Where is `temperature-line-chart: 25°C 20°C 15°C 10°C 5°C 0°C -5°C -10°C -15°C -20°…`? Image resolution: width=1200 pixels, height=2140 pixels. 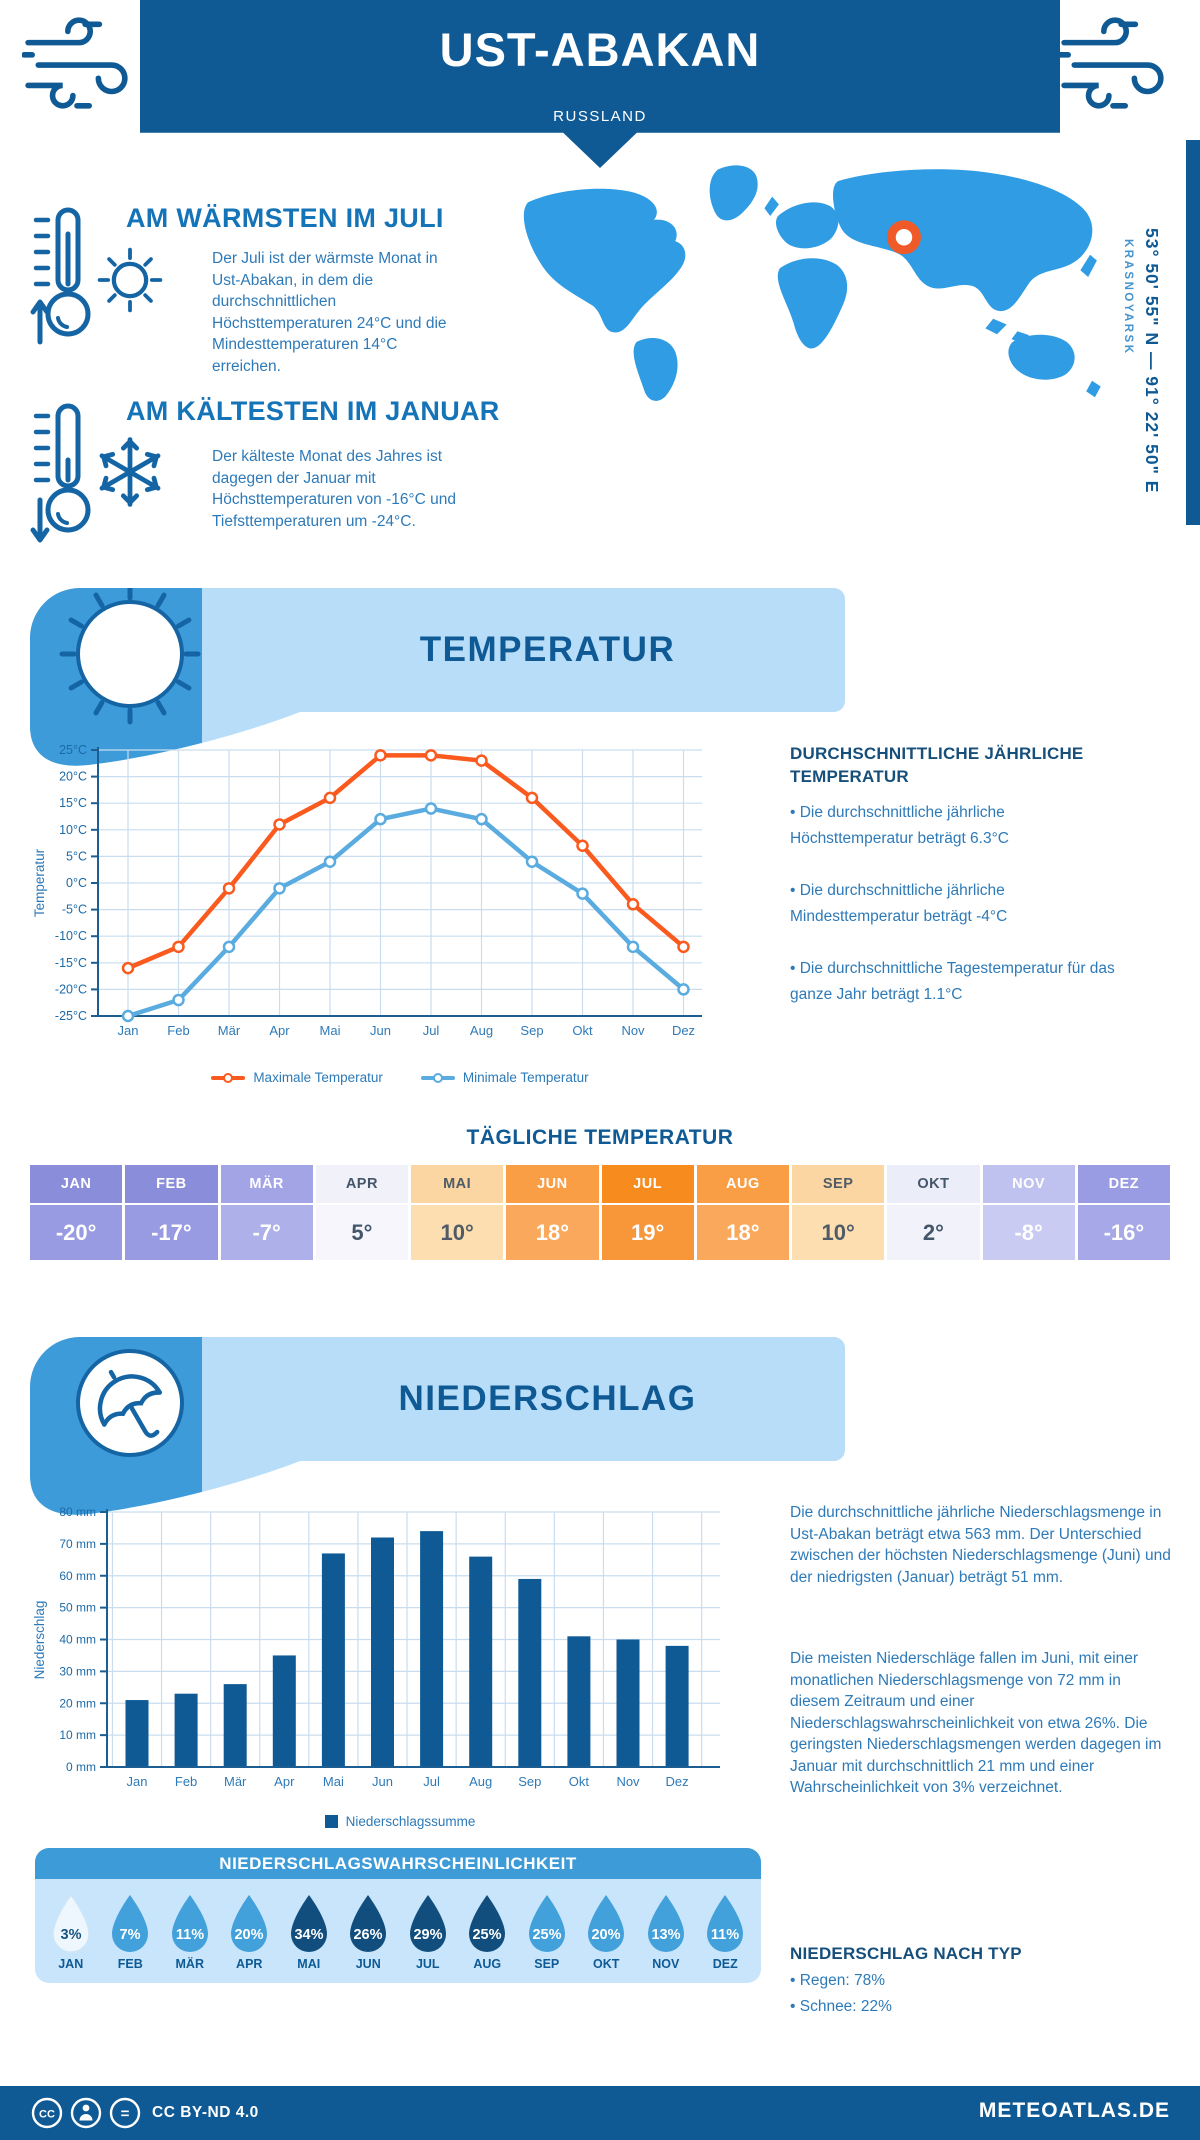 temperature-line-chart: 25°C 20°C 15°C 10°C 5°C 0°C -5°C -10°C -15°C -20°… is located at coordinates (367, 890).